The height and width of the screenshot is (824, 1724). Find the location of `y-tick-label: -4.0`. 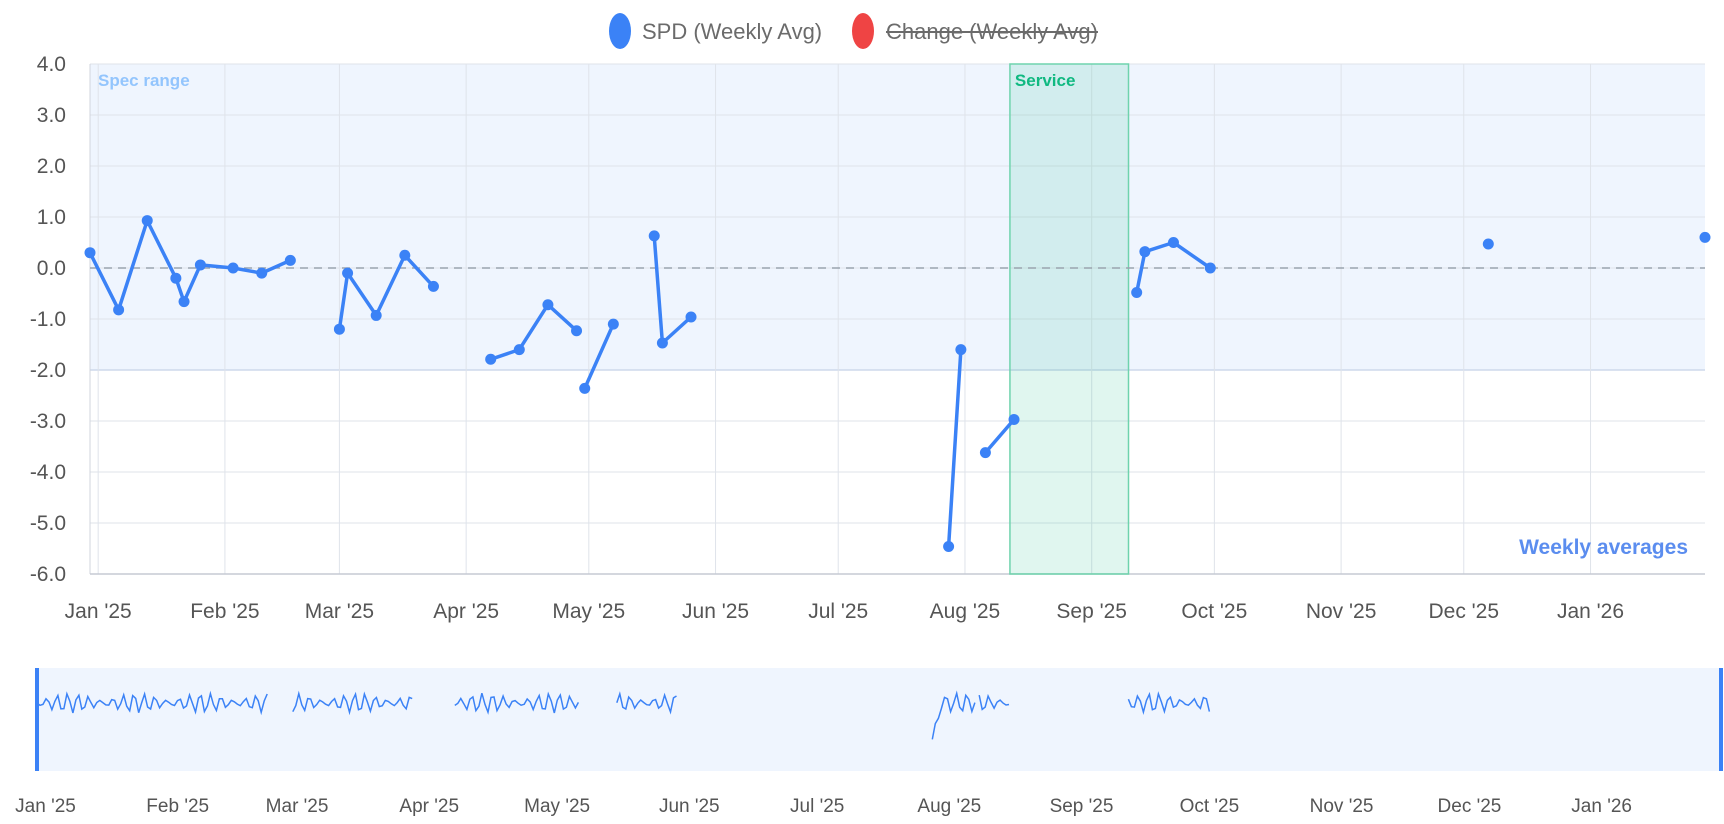

y-tick-label: -4.0 is located at coordinates (48, 472).